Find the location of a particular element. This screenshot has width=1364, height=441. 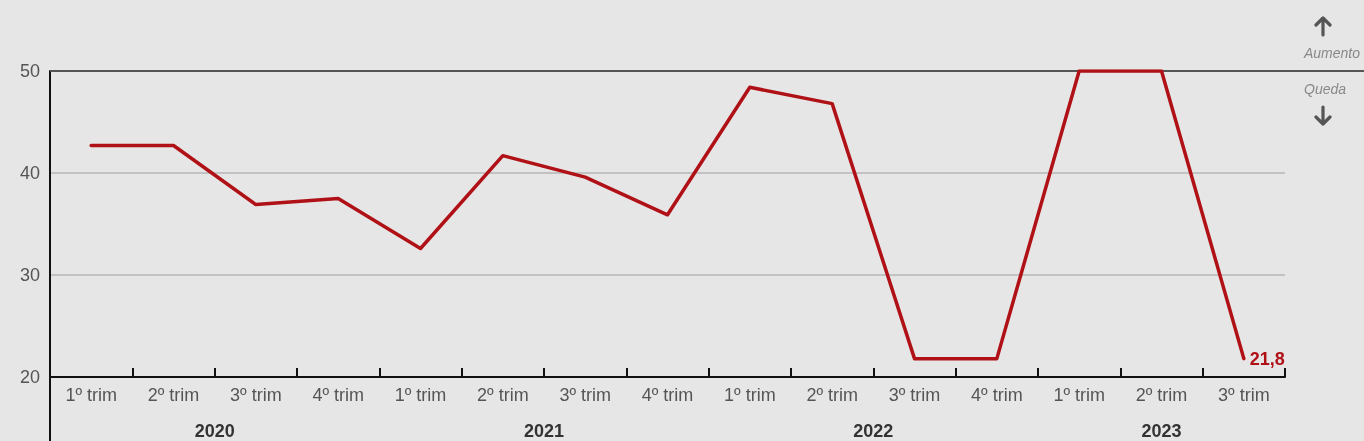

data-label: 21,8 is located at coordinates (1267, 358).